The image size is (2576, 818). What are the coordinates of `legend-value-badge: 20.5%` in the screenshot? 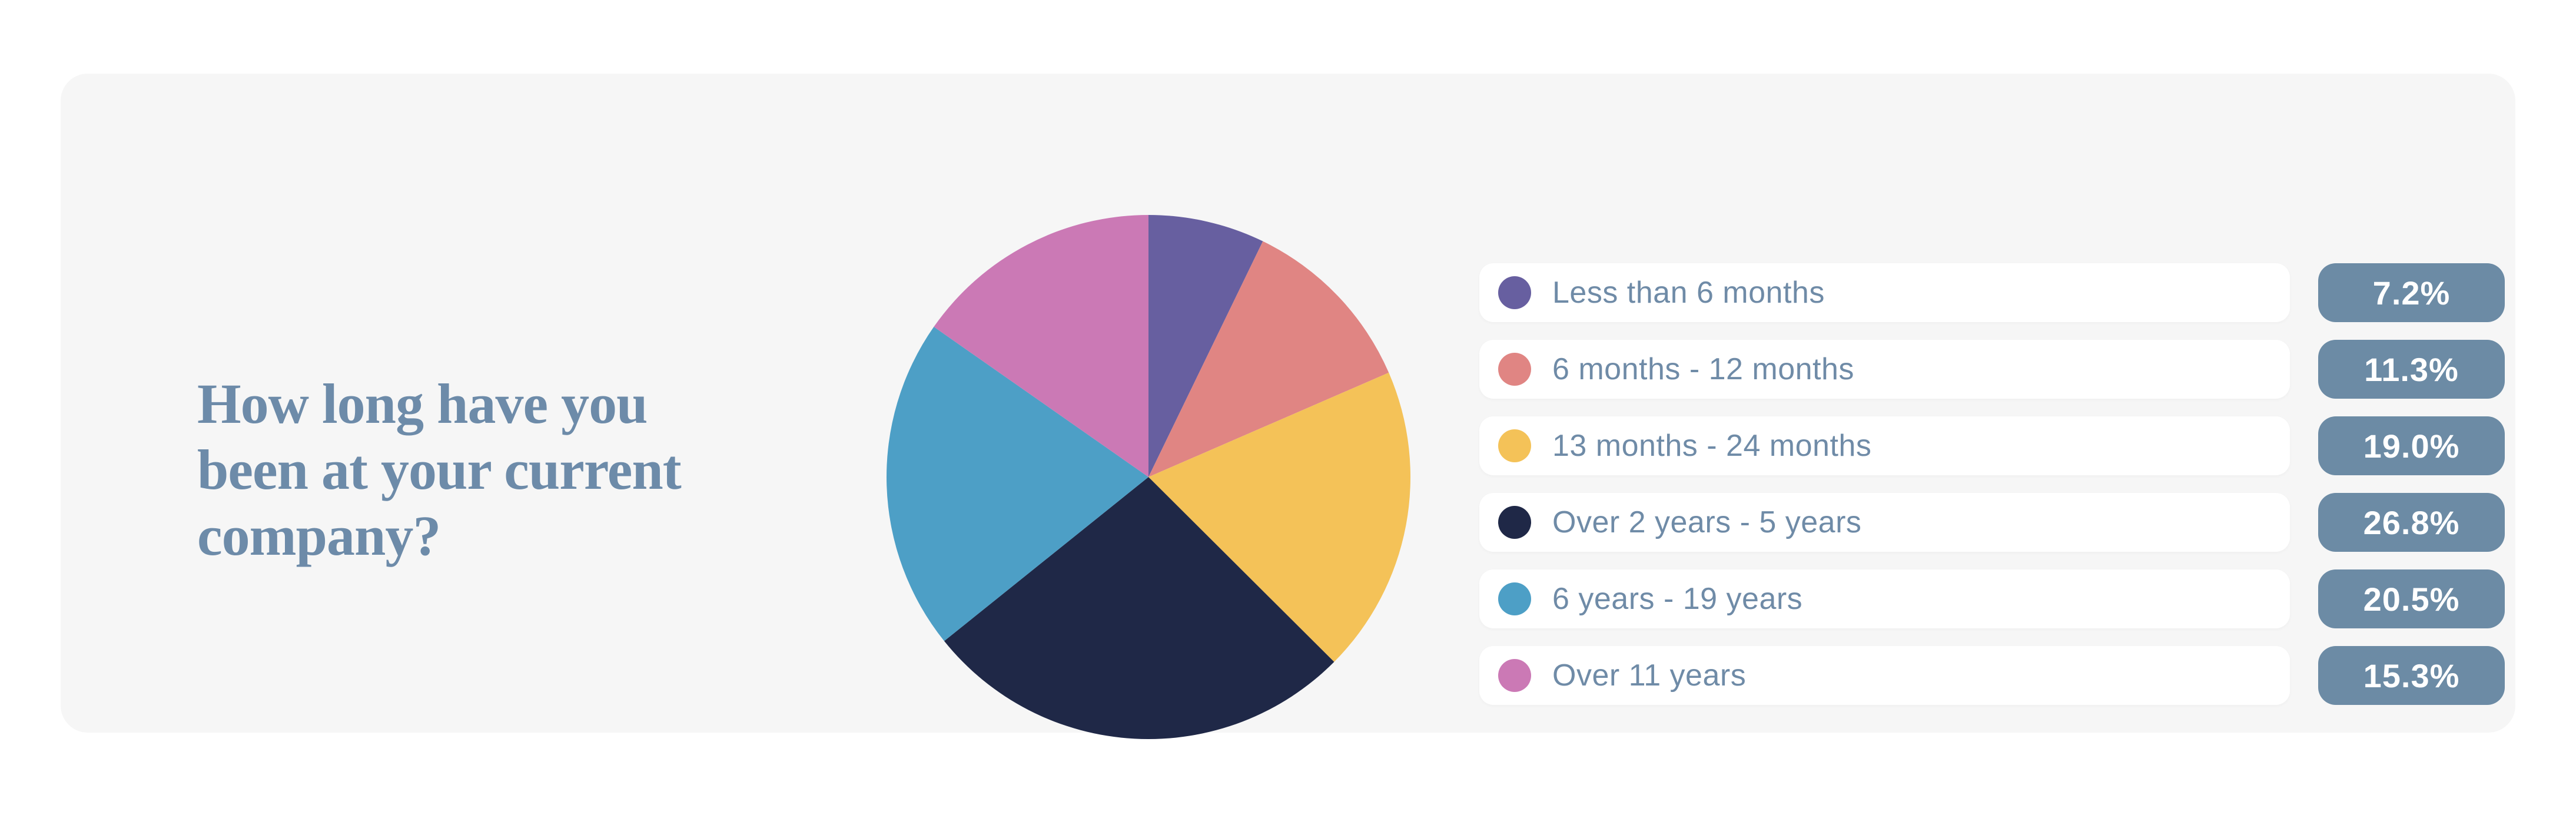 It's located at (2411, 598).